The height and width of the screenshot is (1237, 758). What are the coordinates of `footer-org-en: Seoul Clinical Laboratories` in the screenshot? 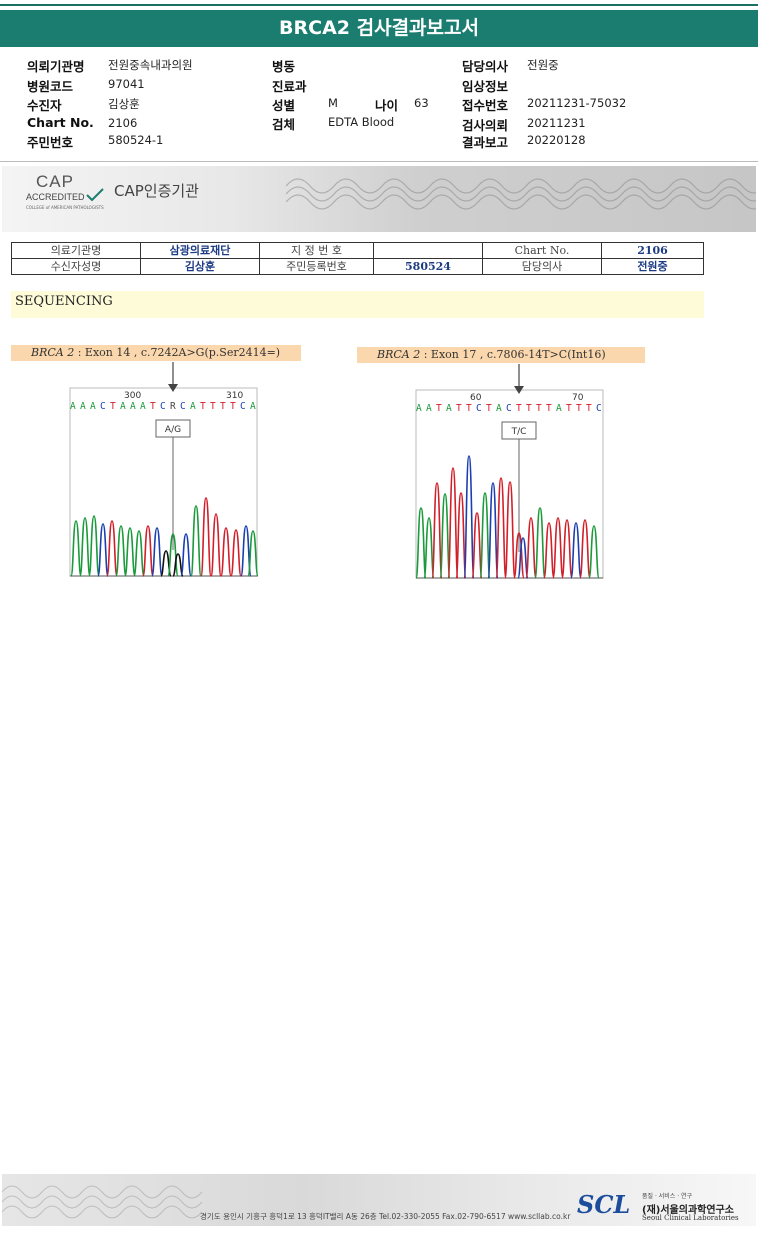 It's located at (690, 1218).